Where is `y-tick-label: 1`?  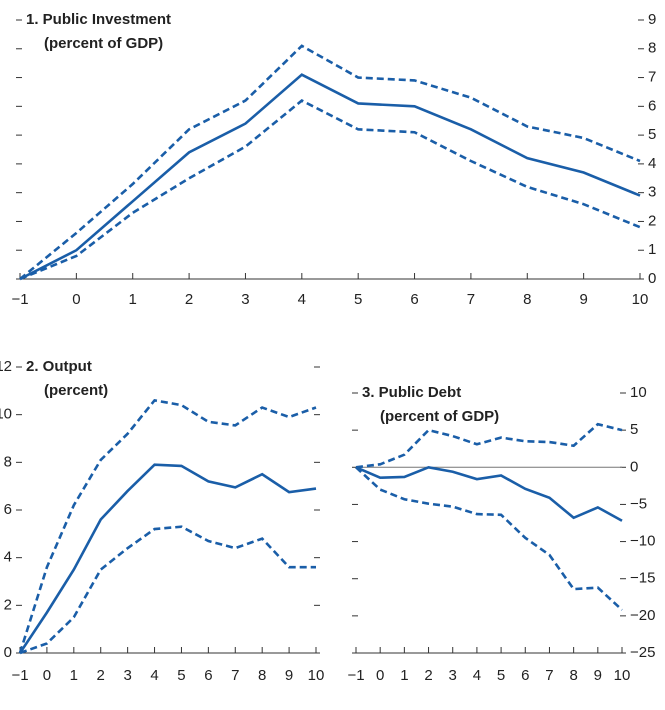 y-tick-label: 1 is located at coordinates (652, 249).